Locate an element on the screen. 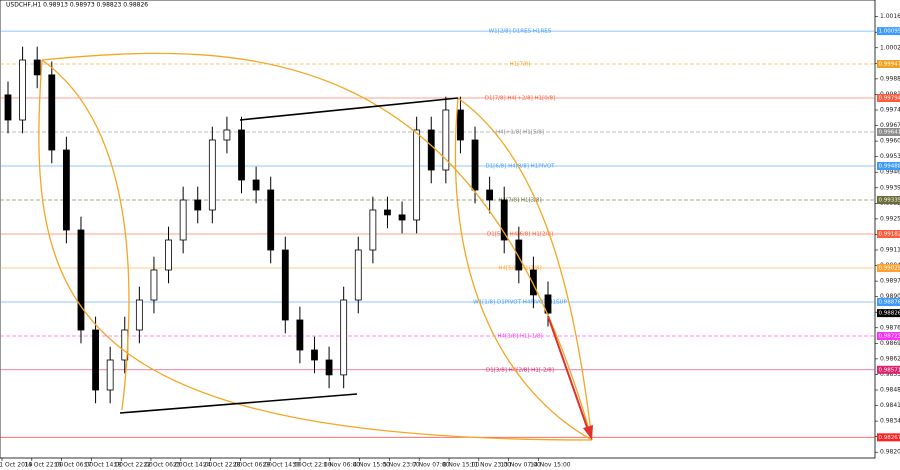  price-box-label: 0.99182 is located at coordinates (889, 235).